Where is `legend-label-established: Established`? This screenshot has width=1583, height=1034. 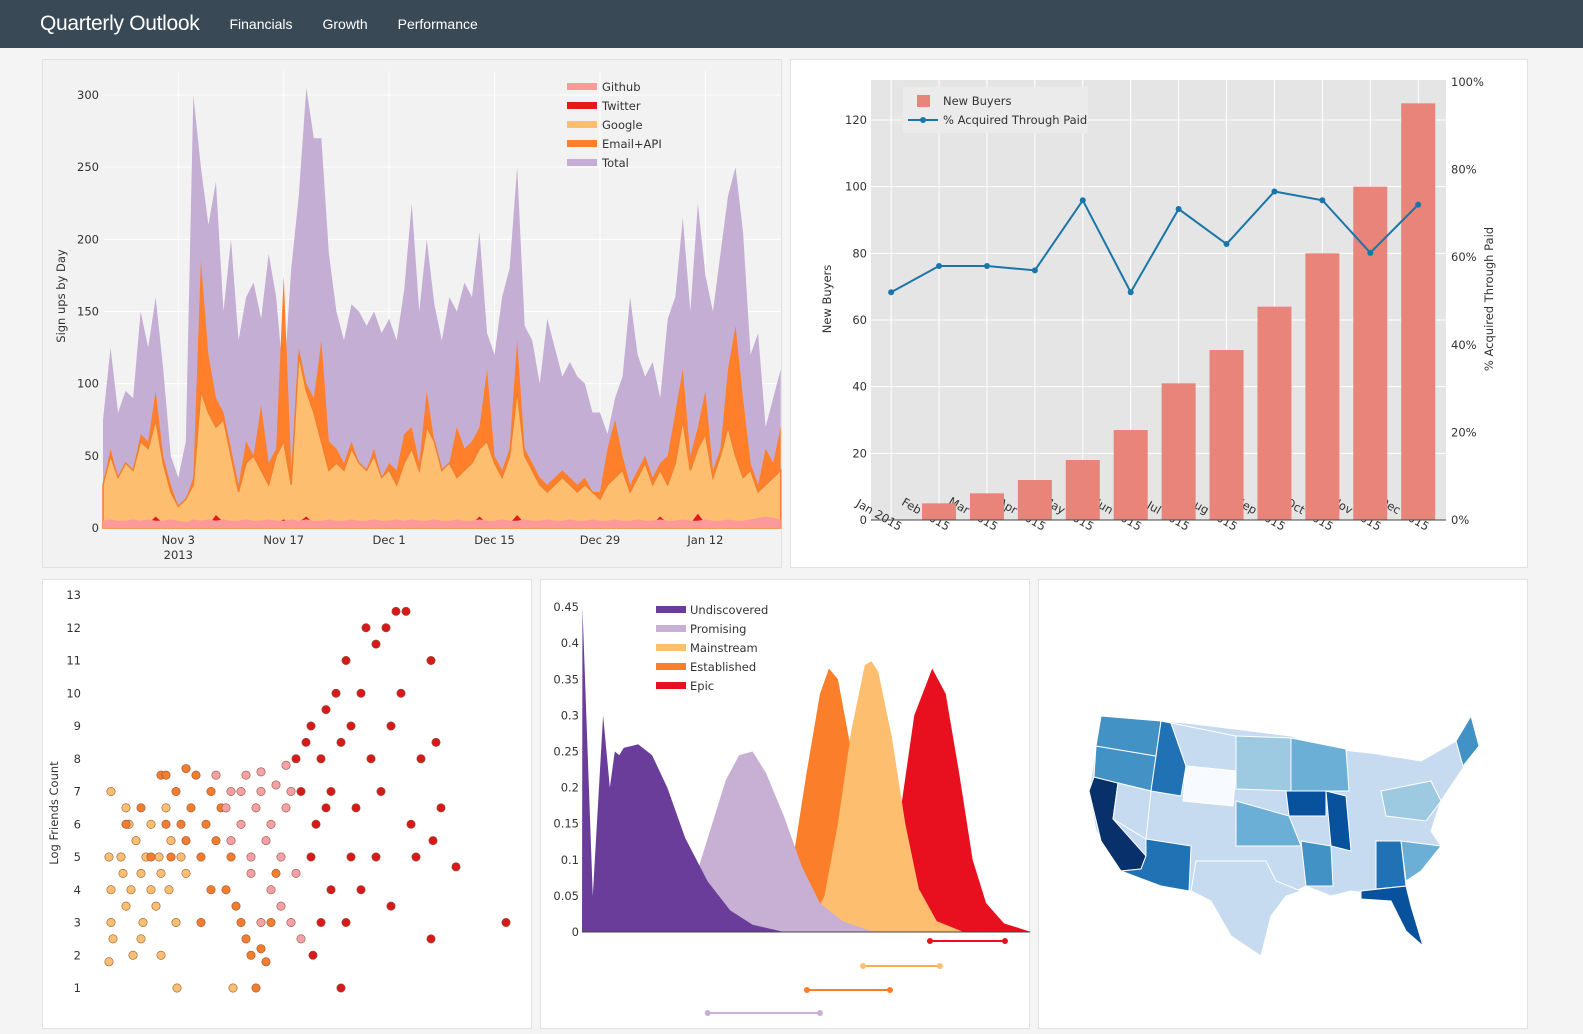 legend-label-established: Established is located at coordinates (723, 667).